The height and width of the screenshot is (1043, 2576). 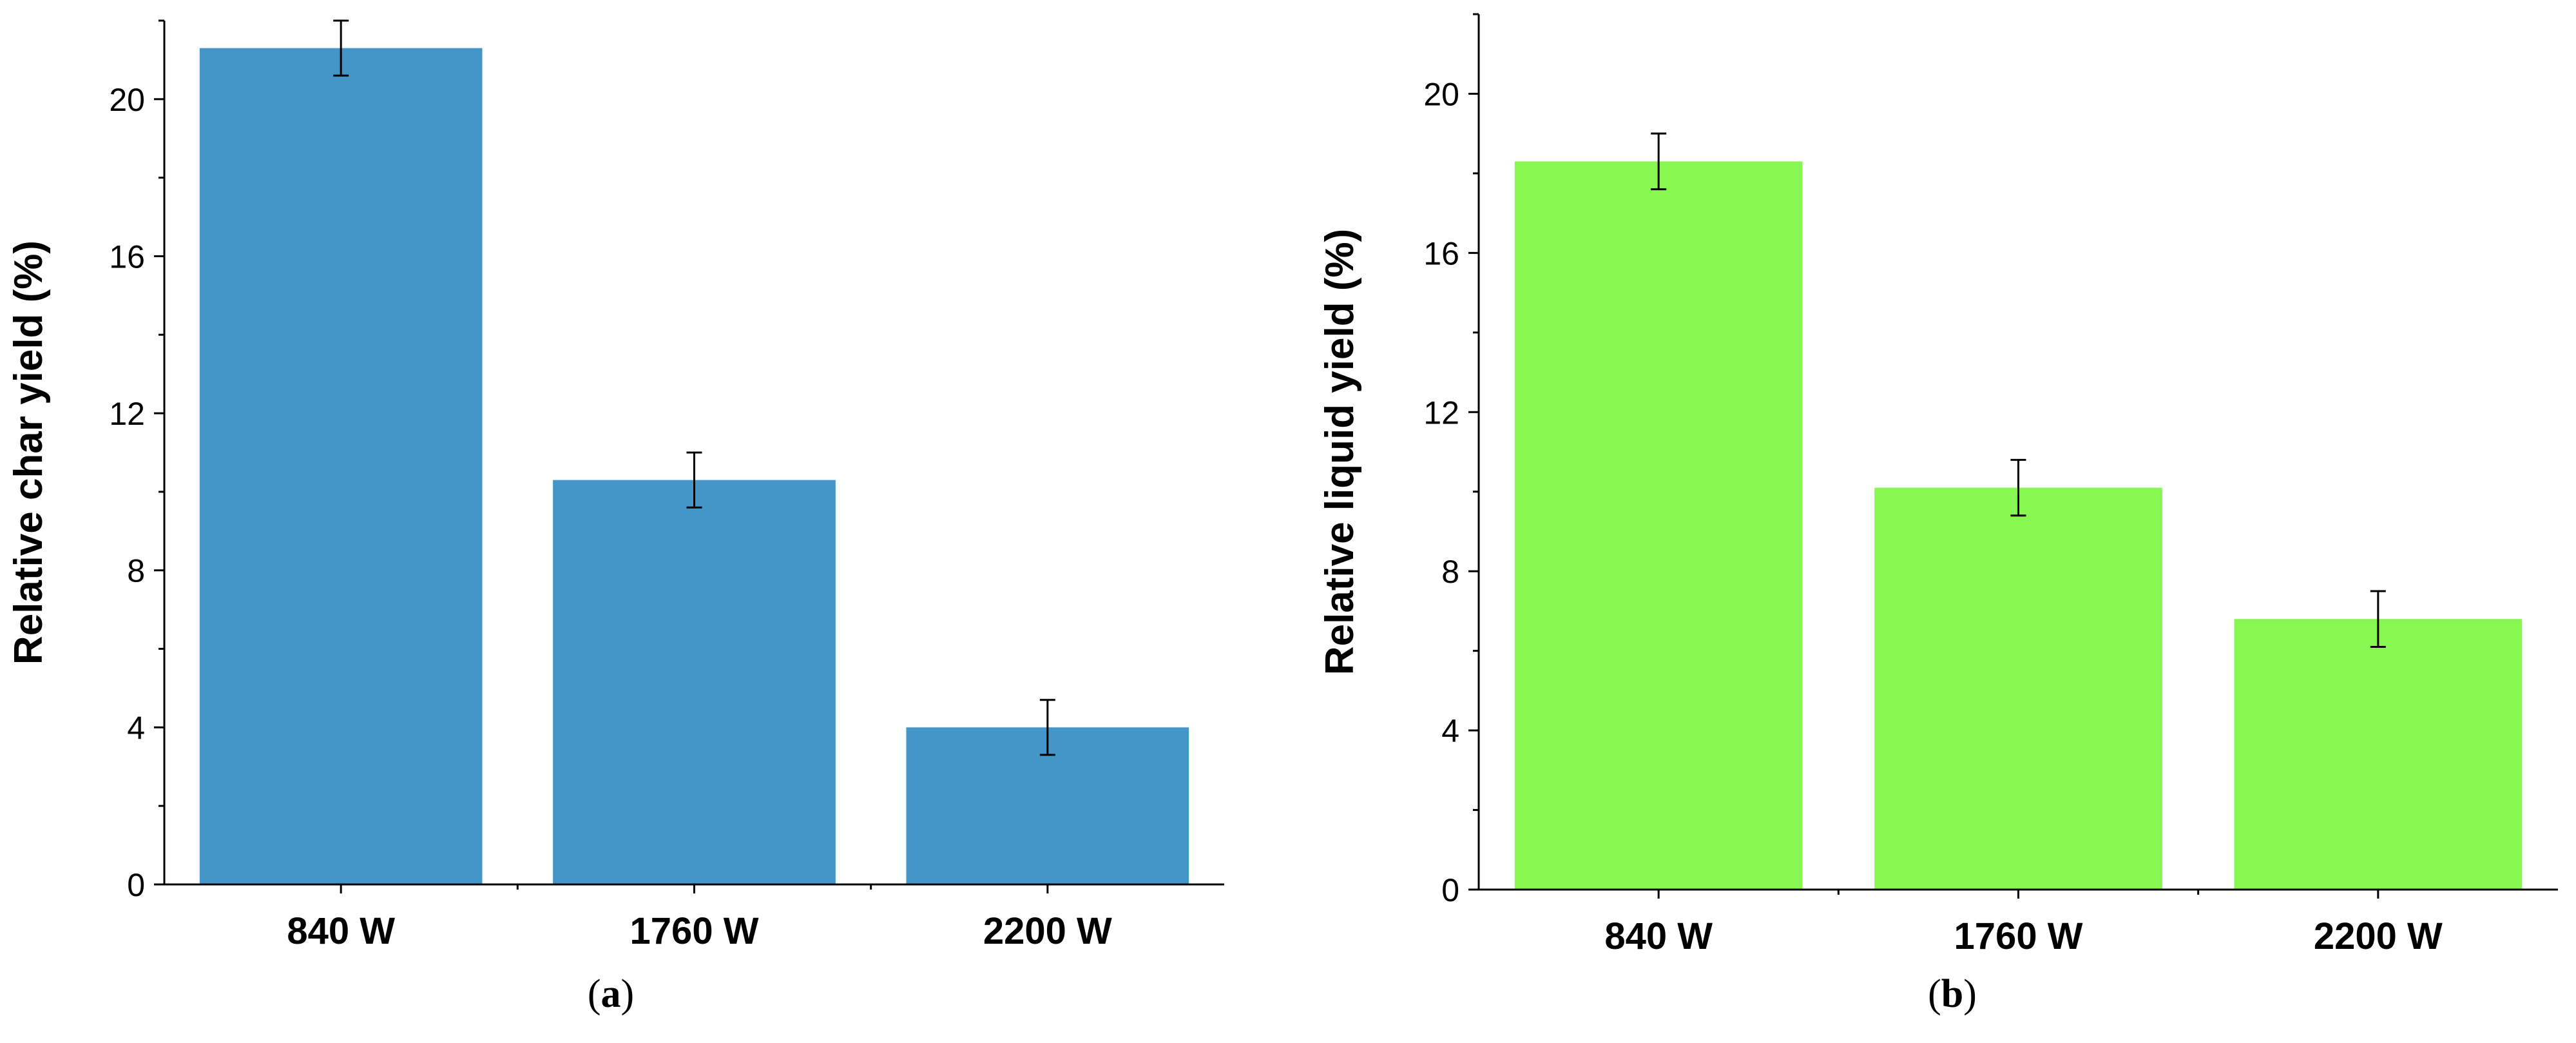 I want to click on panel-label: (b), so click(x=1952, y=994).